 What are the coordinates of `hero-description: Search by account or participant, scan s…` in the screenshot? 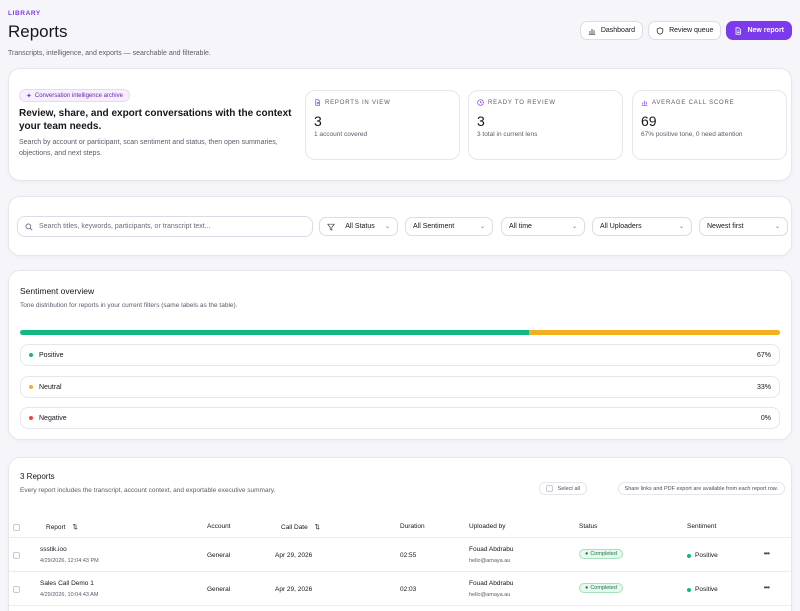 It's located at (148, 148).